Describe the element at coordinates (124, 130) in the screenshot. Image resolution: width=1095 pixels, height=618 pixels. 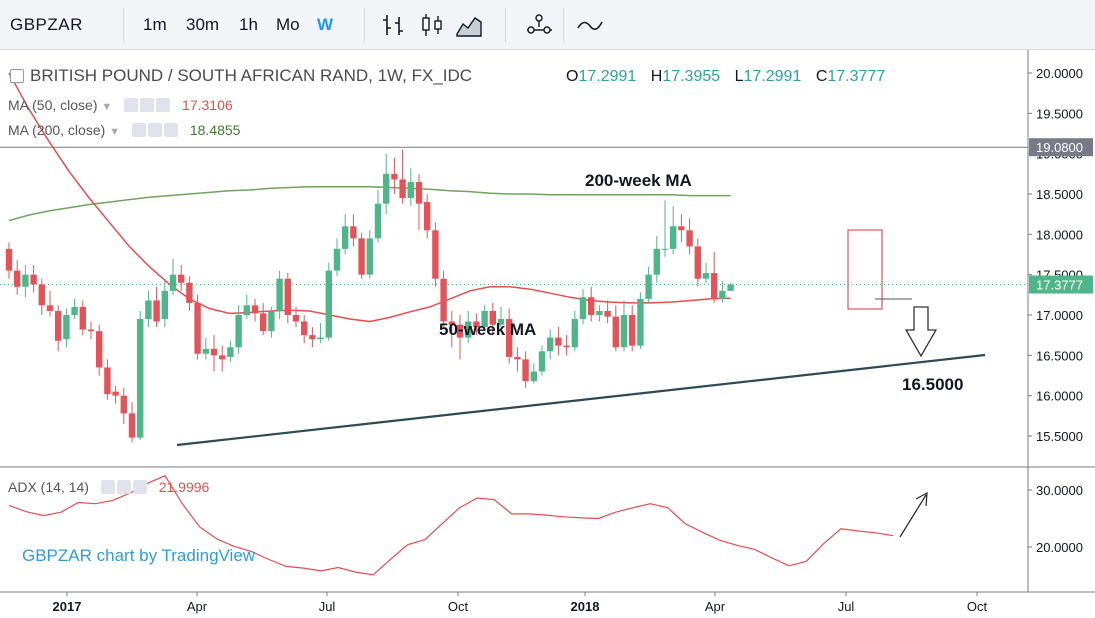
I see `ma200-legend: MA (200, close) ▼ 18.4855` at that location.